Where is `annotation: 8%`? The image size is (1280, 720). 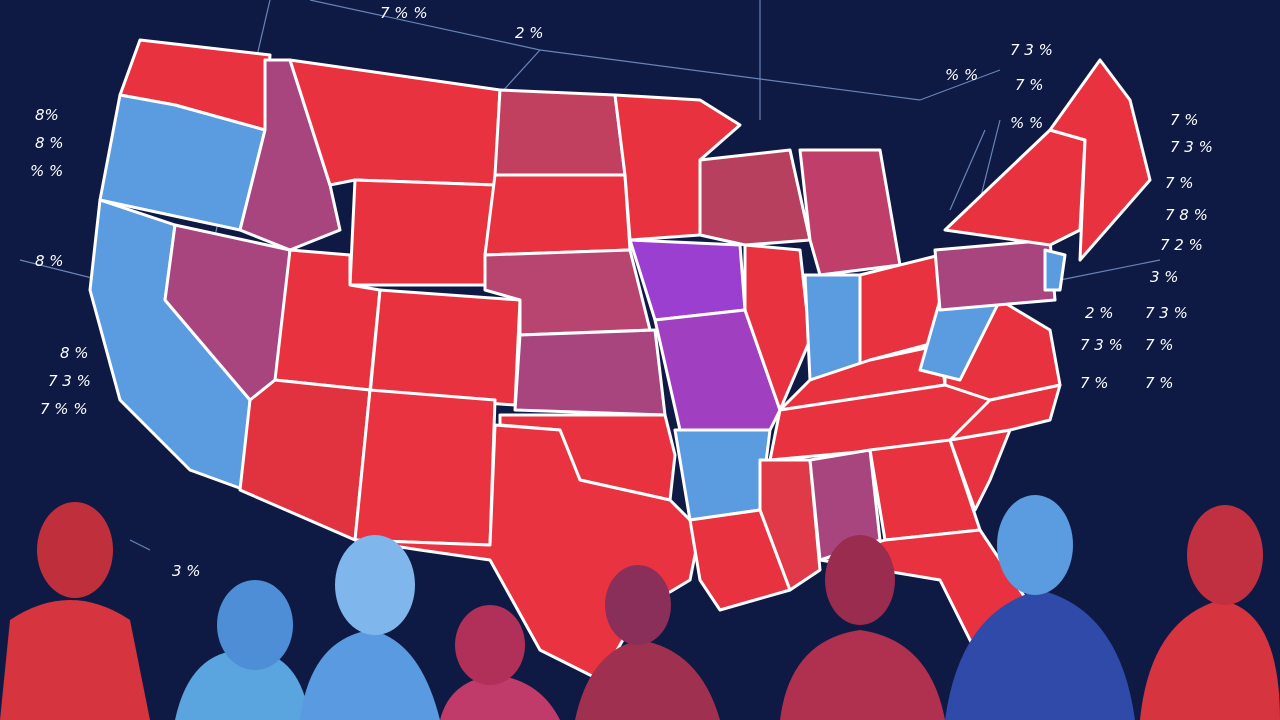 annotation: 8% is located at coordinates (47, 115).